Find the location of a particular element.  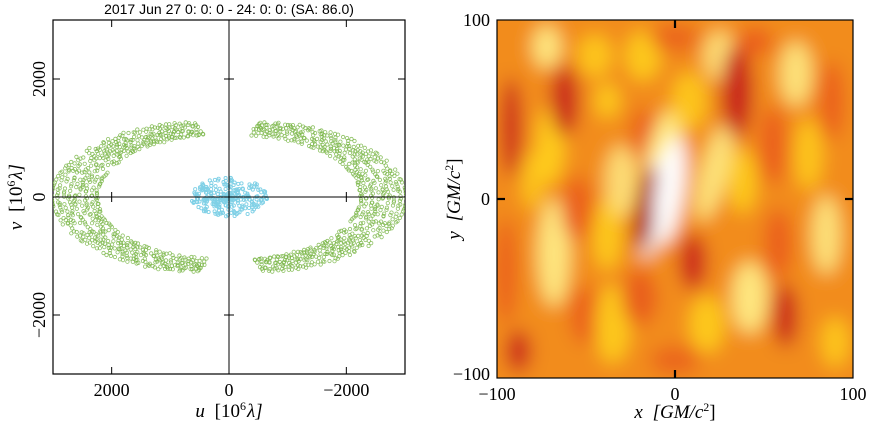

x-tick-label: 100 is located at coordinates (853, 394).